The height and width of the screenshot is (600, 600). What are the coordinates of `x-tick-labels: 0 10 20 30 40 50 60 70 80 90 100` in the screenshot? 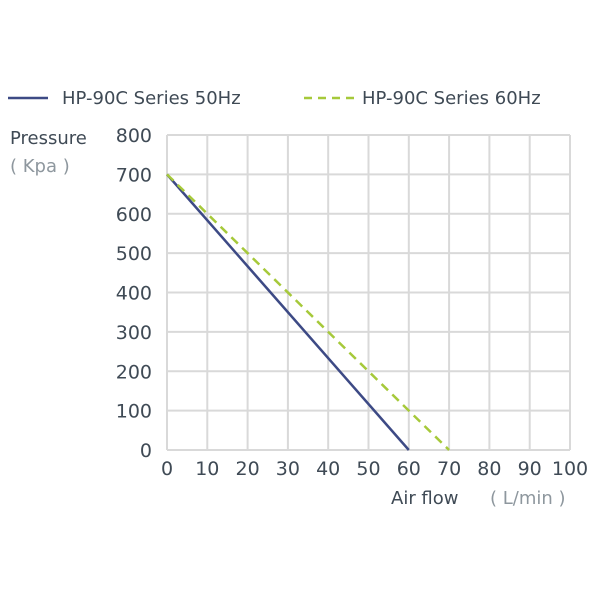 It's located at (374, 469).